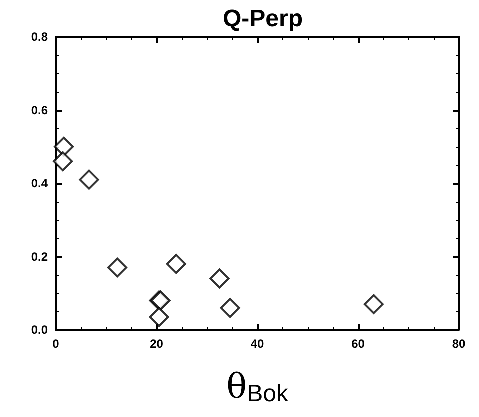 This screenshot has width=479, height=417. I want to click on x-tick-label: 40, so click(257, 344).